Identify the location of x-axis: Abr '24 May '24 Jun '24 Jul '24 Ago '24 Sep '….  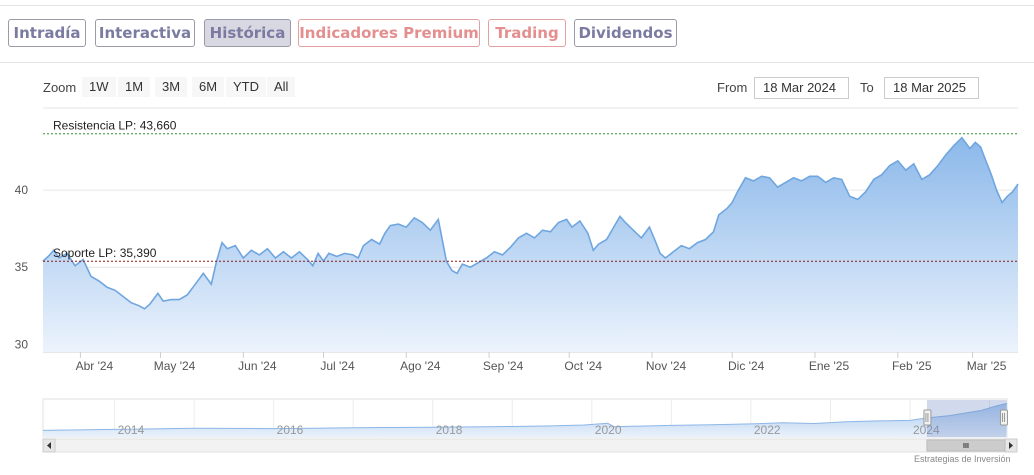
(541, 362).